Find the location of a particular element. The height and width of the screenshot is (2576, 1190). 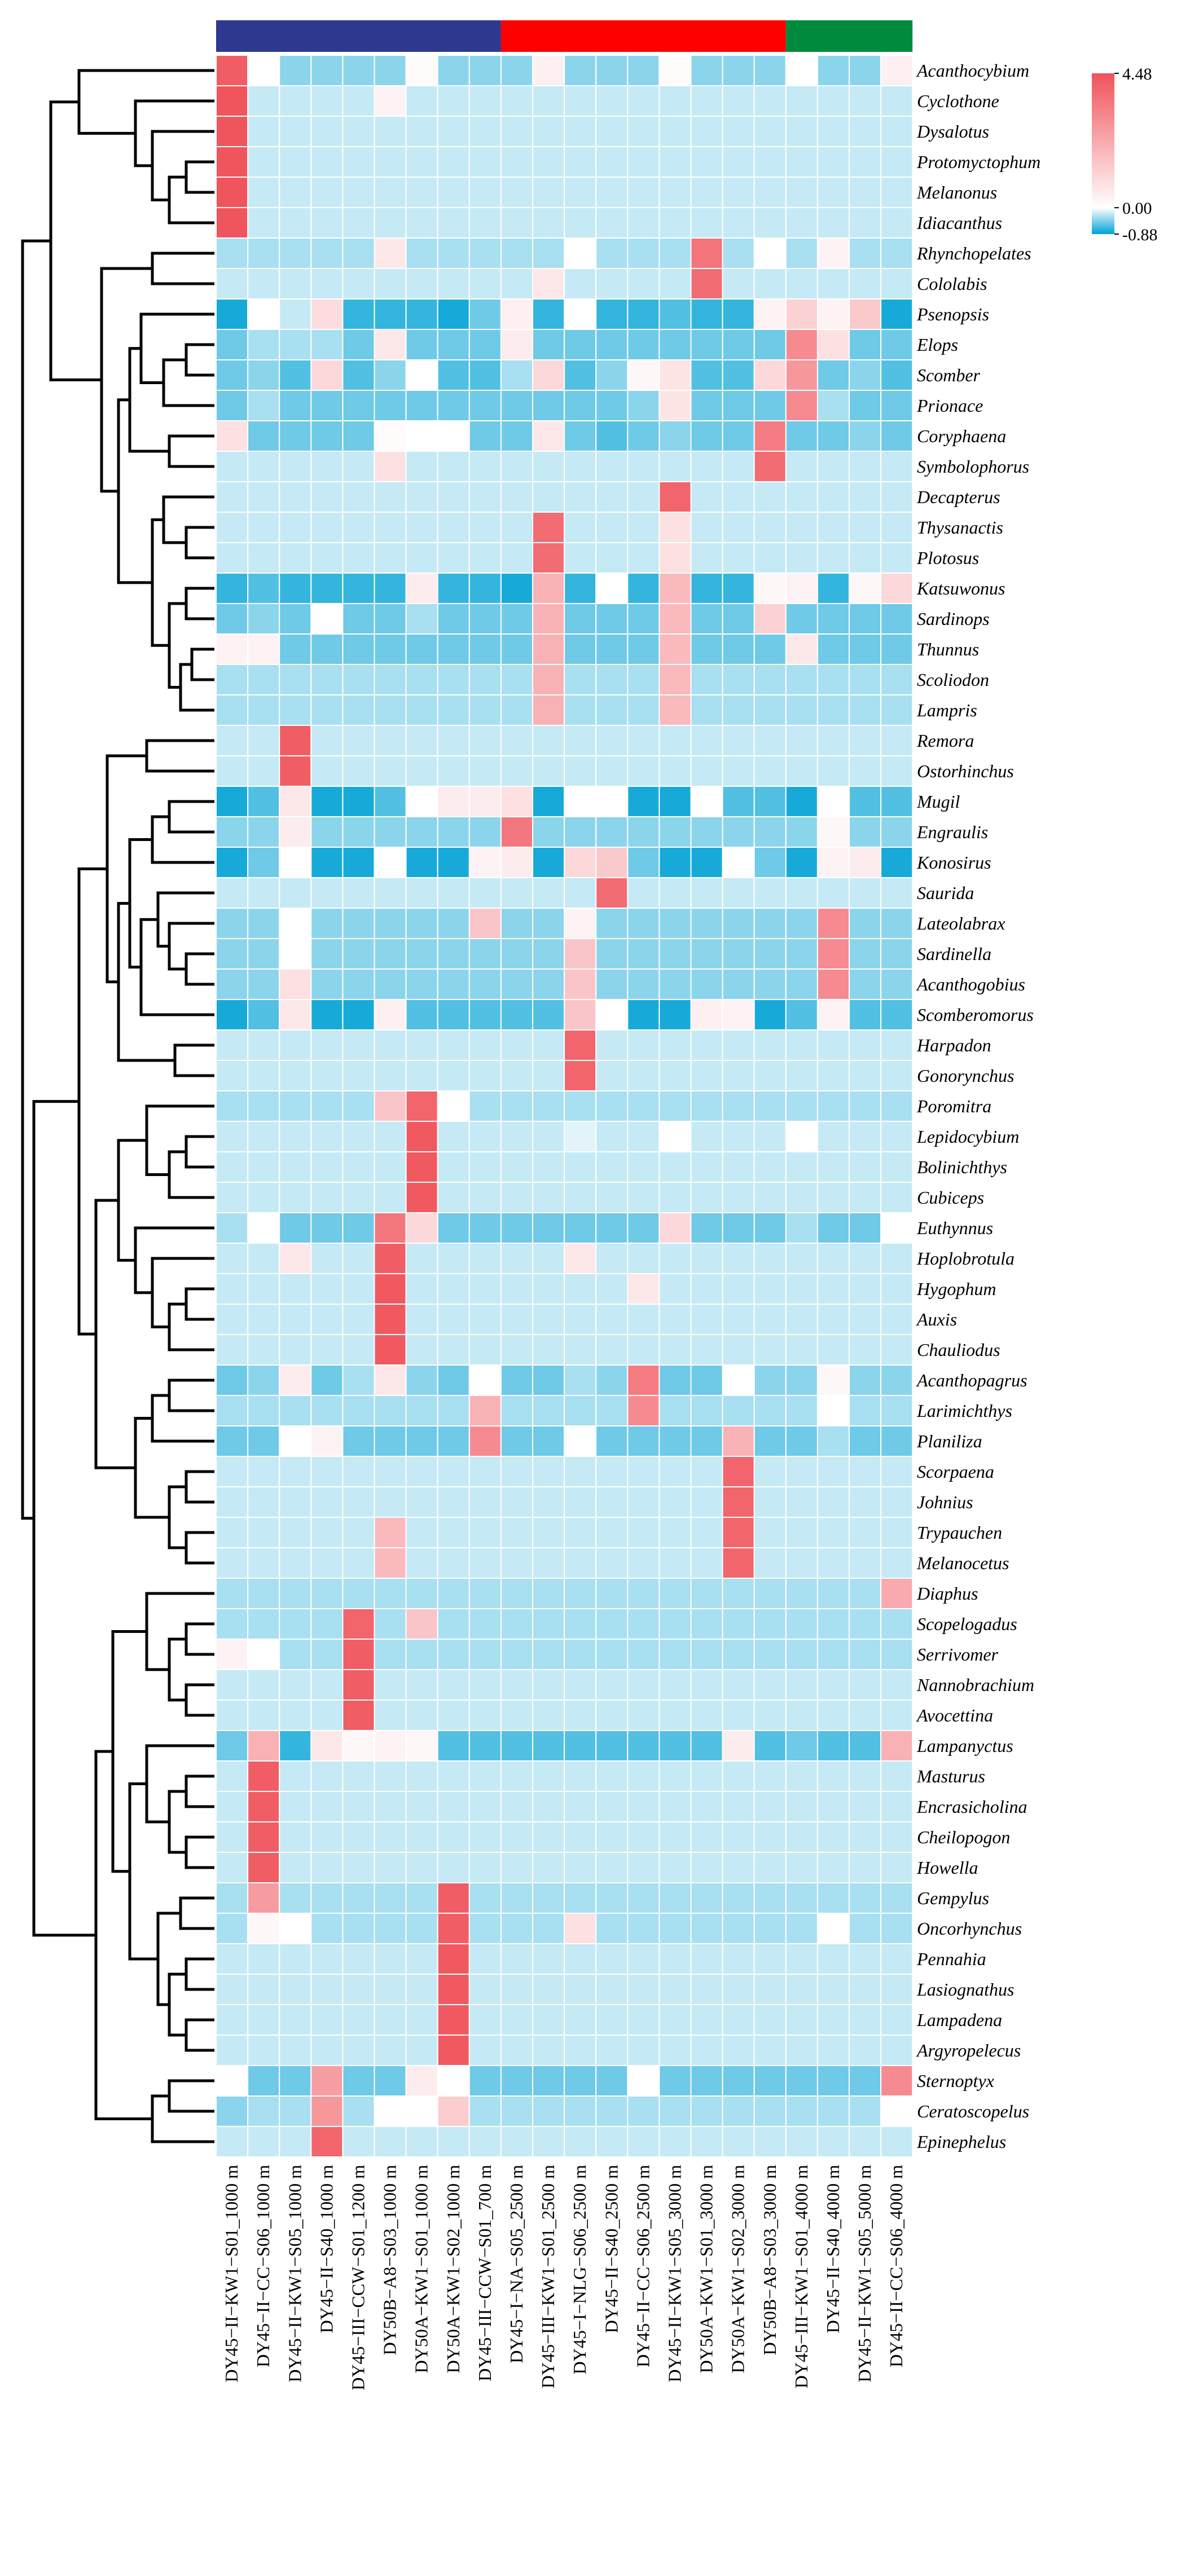

color-legend: 4.480.00-0.88 is located at coordinates (1125, 154).